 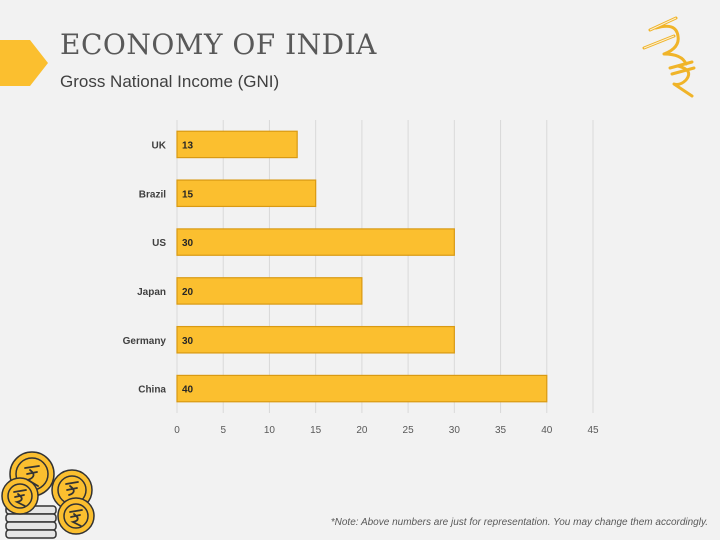 What do you see at coordinates (159, 145) in the screenshot?
I see `category-label-uk: UK` at bounding box center [159, 145].